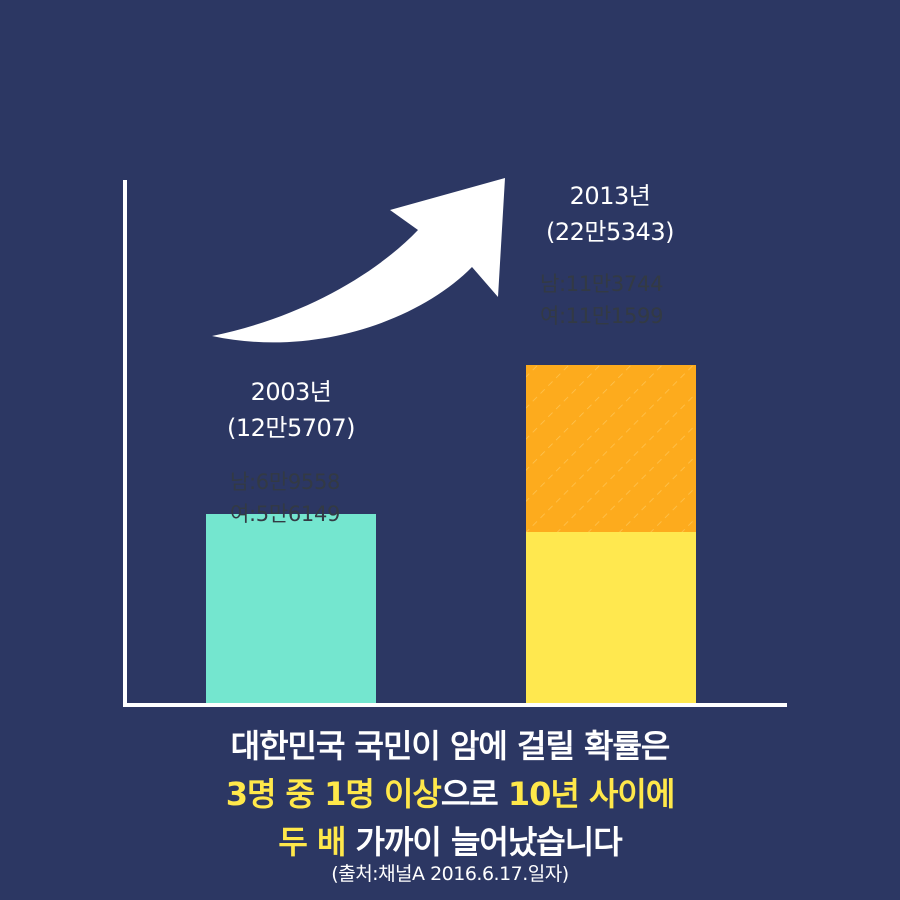 Image resolution: width=900 pixels, height=900 pixels. Describe the element at coordinates (291, 608) in the screenshot. I see `bar-2003년-seg-0` at that location.